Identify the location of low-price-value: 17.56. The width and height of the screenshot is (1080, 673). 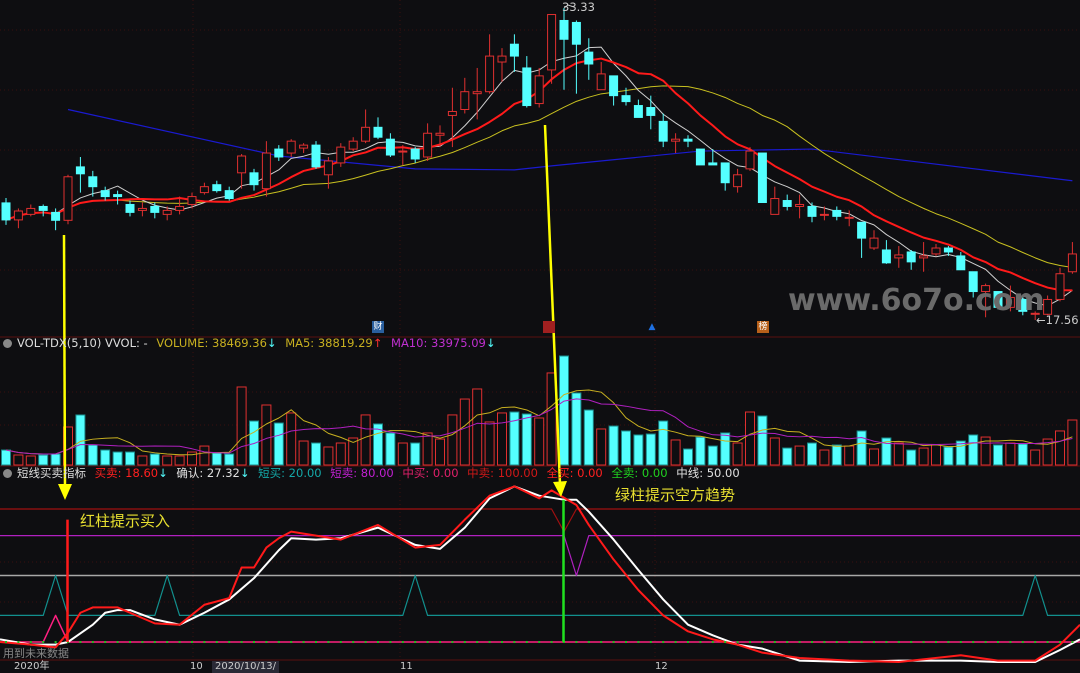
(1062, 320).